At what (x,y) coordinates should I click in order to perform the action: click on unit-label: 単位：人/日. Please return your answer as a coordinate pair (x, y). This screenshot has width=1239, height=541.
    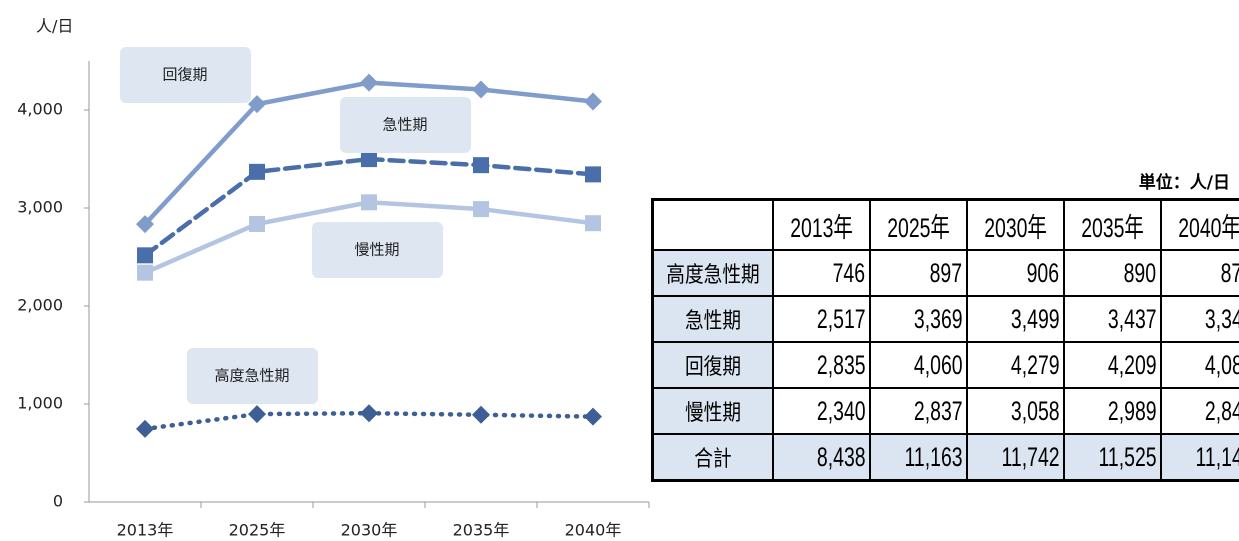
    Looking at the image, I should click on (1184, 183).